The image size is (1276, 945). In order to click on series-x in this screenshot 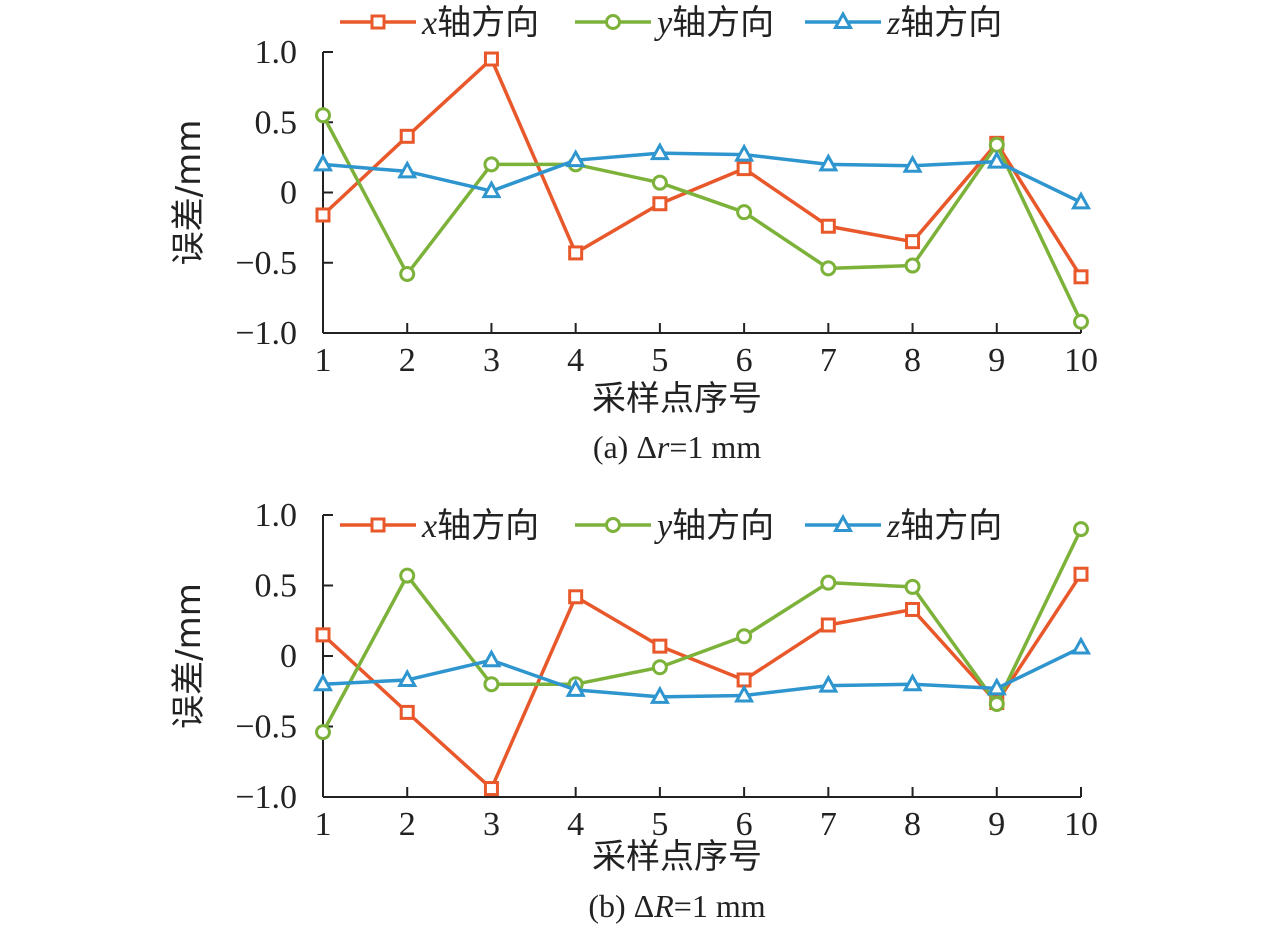, I will do `click(702, 681)`.